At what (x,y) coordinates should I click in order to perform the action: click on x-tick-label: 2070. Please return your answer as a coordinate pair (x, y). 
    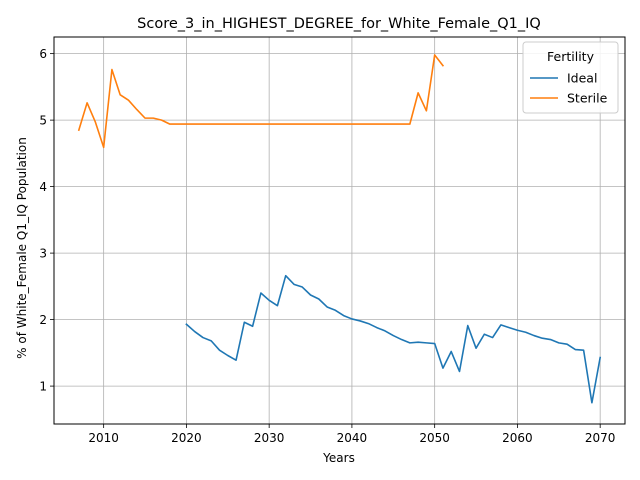
    Looking at the image, I should click on (600, 438).